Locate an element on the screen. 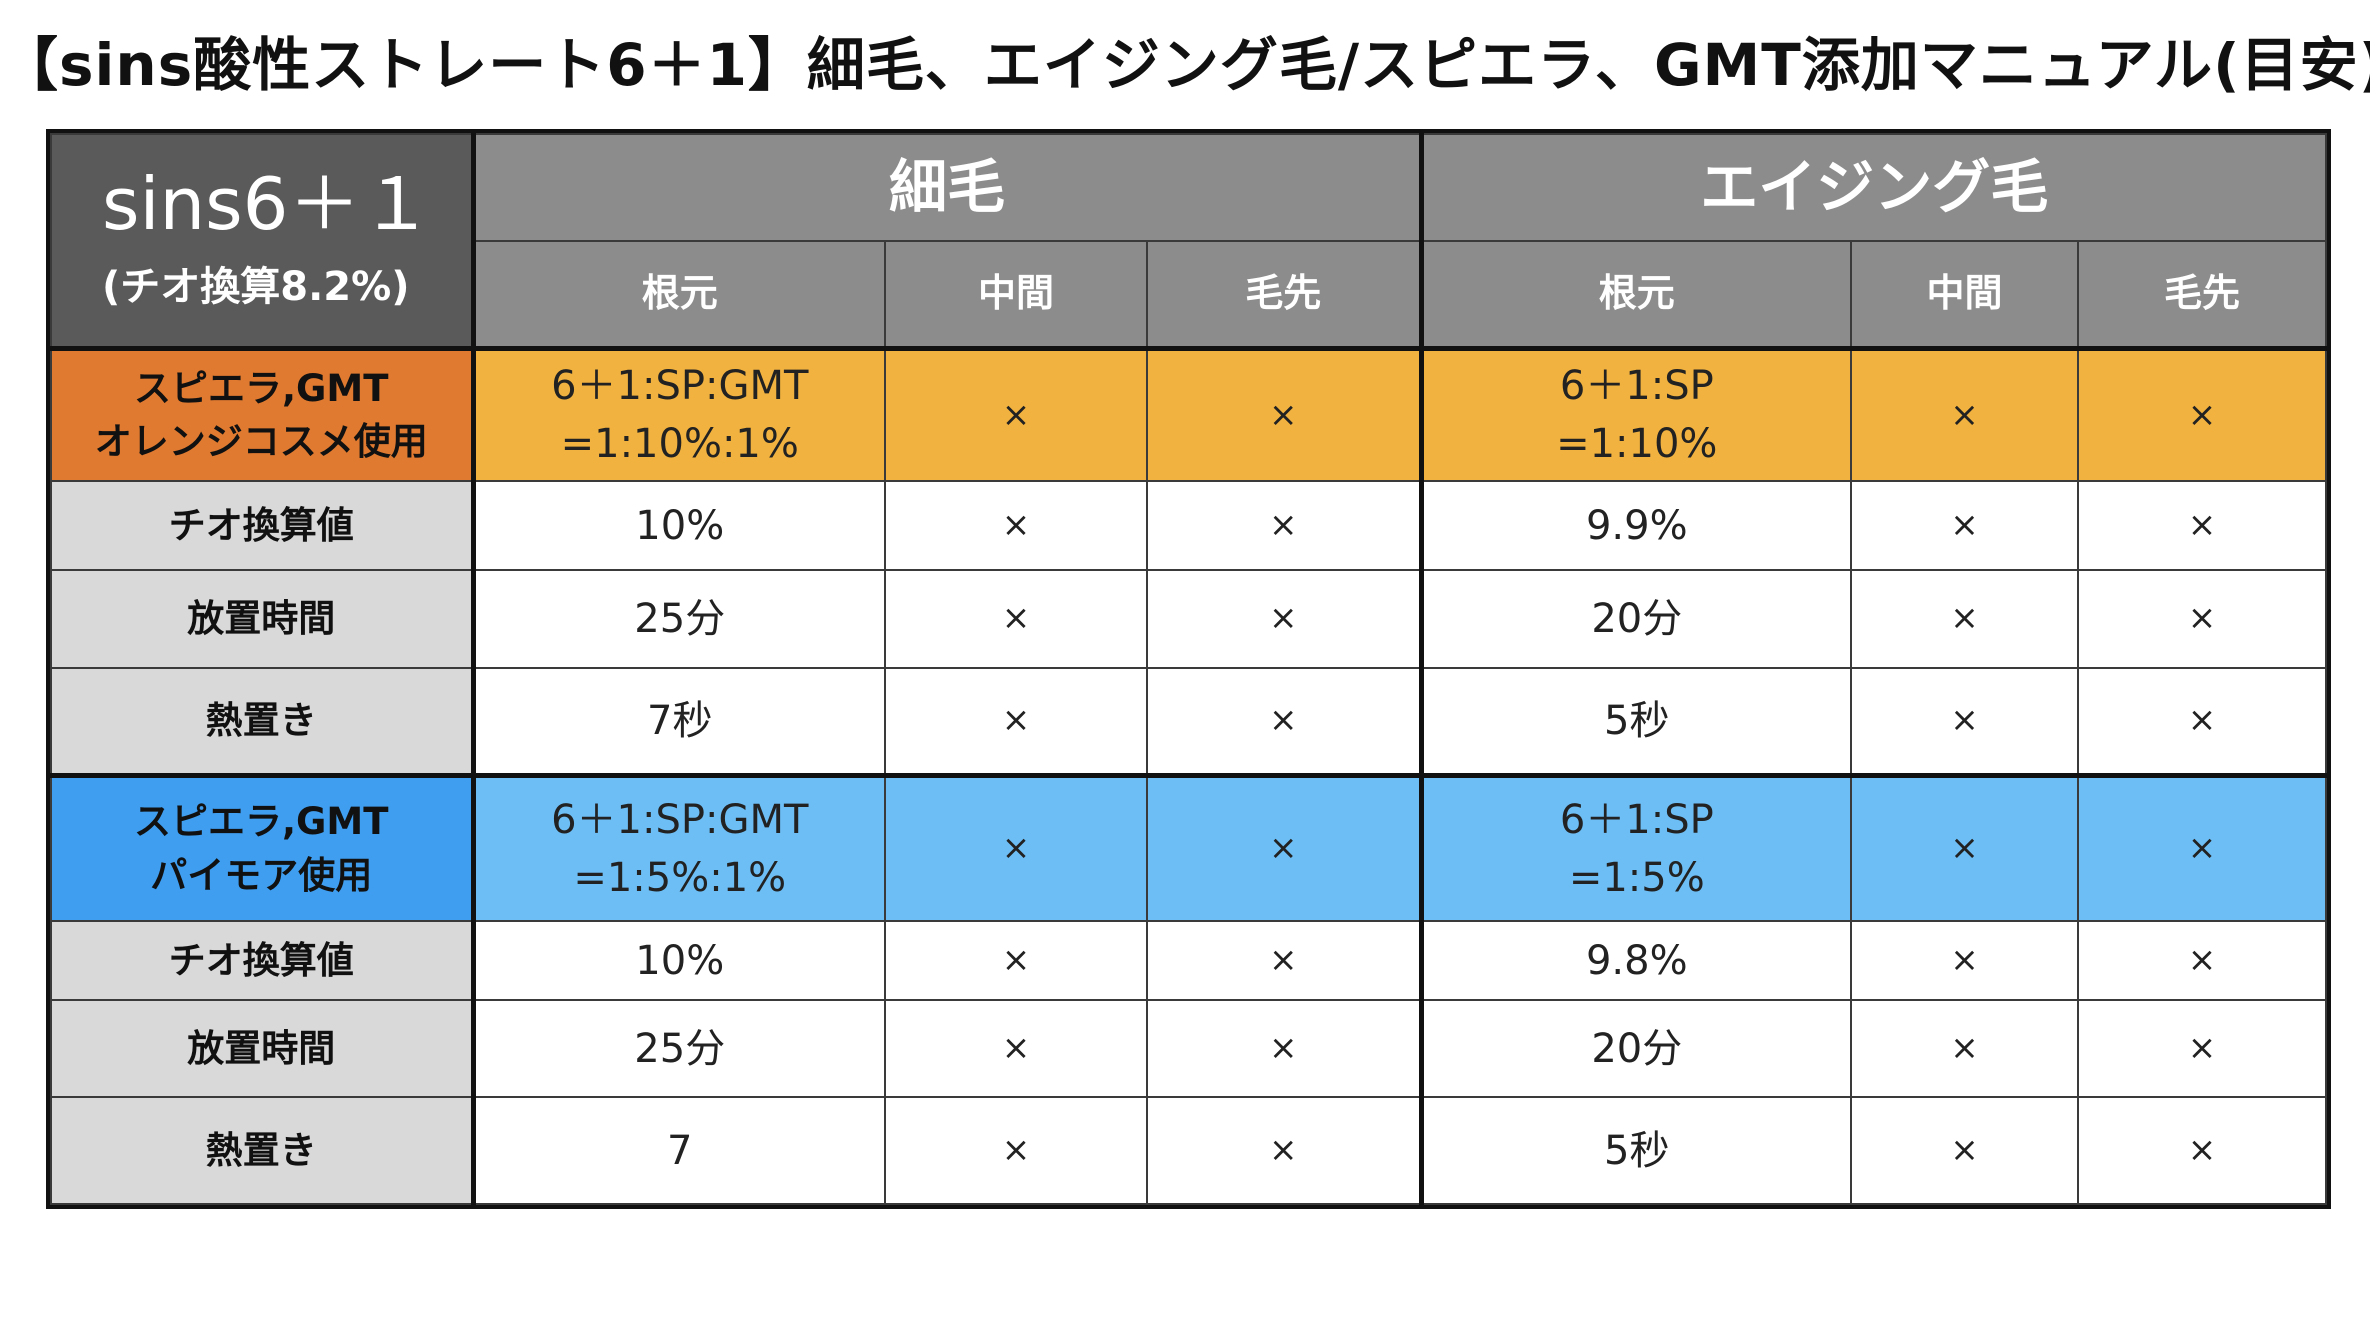 This screenshot has width=2370, height=1331. recipe-line: =1:10% is located at coordinates (1637, 444).